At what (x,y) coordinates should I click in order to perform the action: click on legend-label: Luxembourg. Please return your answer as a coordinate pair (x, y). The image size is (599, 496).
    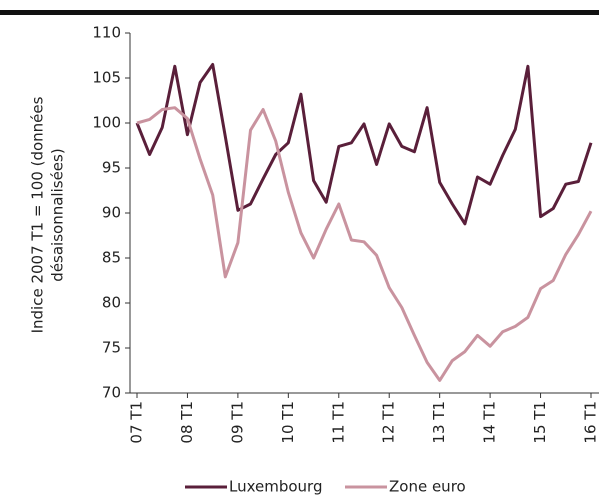
    Looking at the image, I should click on (276, 487).